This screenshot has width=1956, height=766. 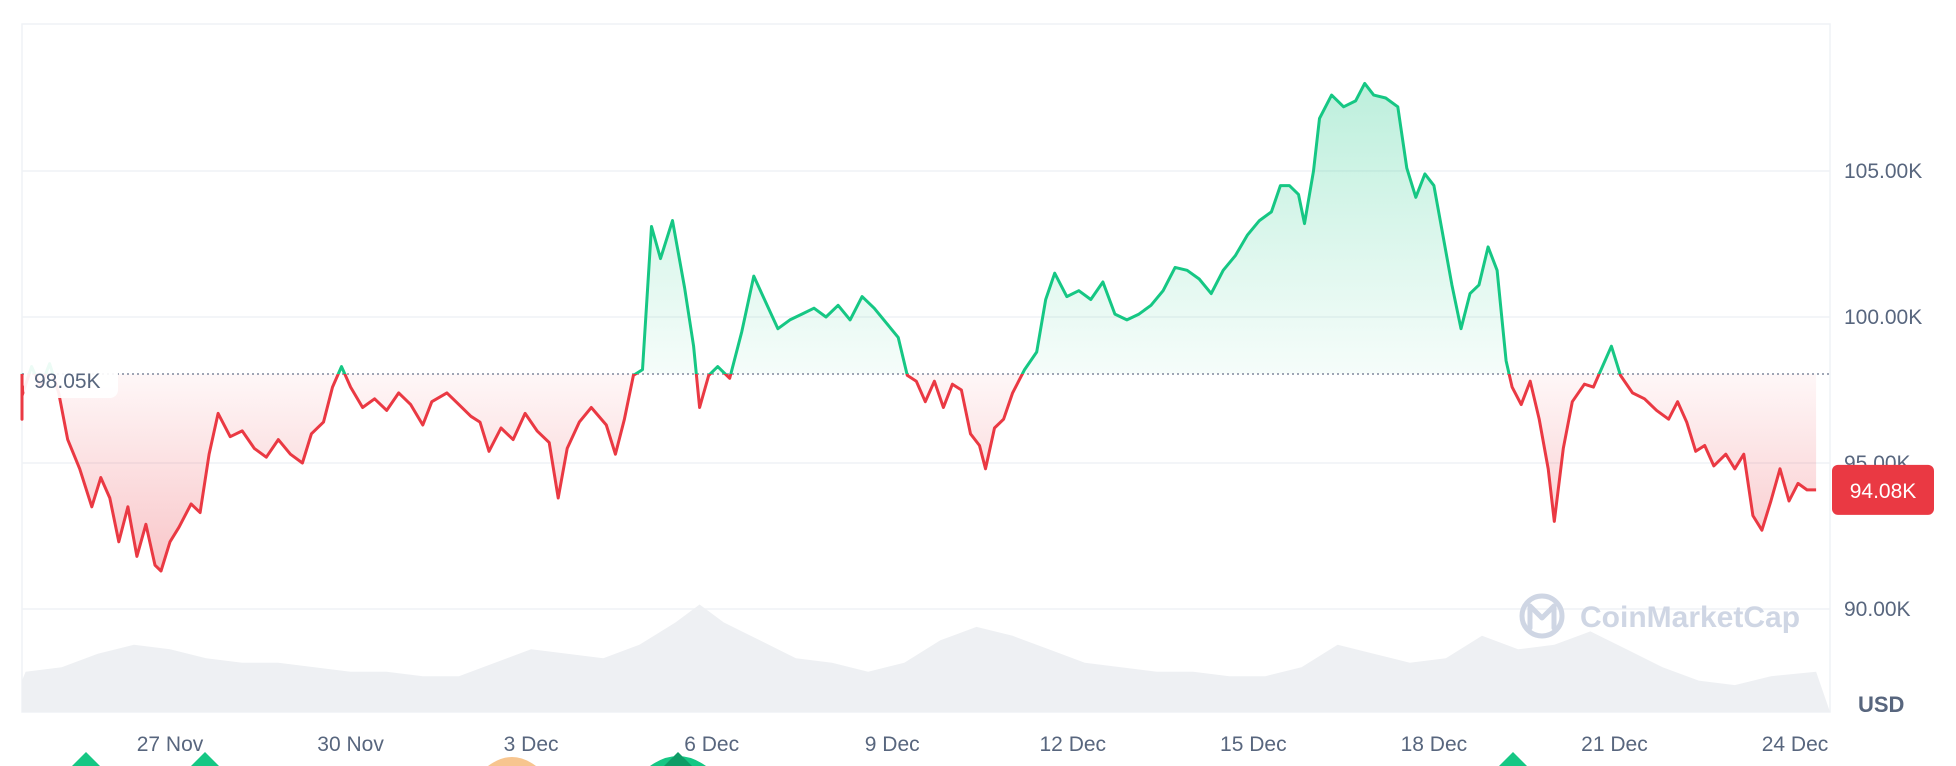 I want to click on x-tick-label: 15 Dec, so click(x=1253, y=744).